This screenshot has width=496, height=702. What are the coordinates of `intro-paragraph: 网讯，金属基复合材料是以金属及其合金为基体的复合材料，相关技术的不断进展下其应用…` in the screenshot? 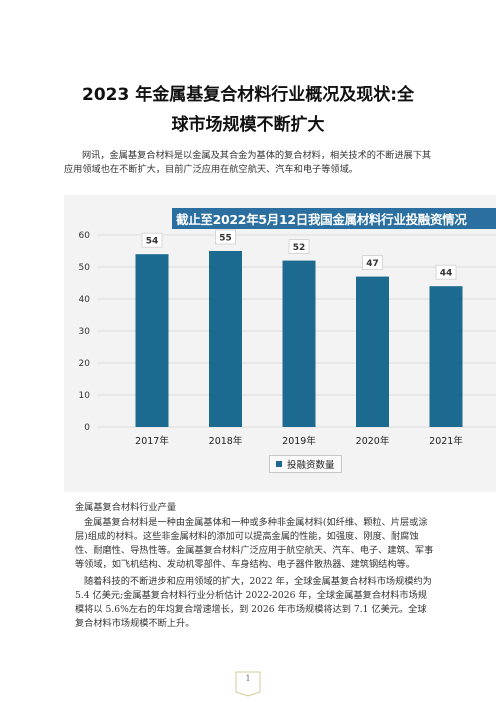 It's located at (248, 162).